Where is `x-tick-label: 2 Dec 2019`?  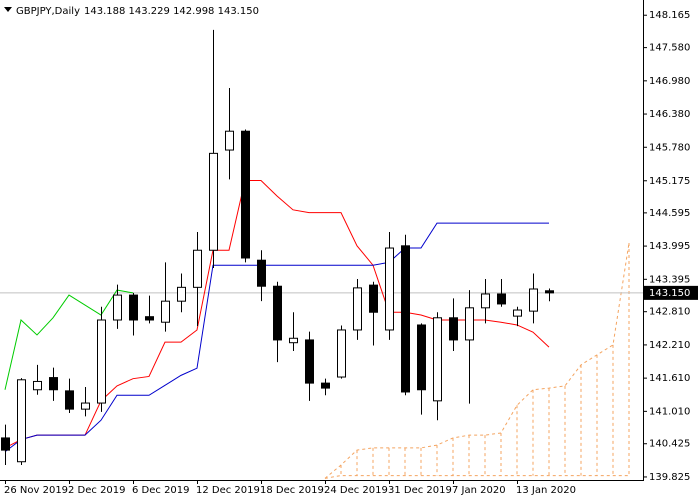 x-tick-label: 2 Dec 2019 is located at coordinates (97, 490).